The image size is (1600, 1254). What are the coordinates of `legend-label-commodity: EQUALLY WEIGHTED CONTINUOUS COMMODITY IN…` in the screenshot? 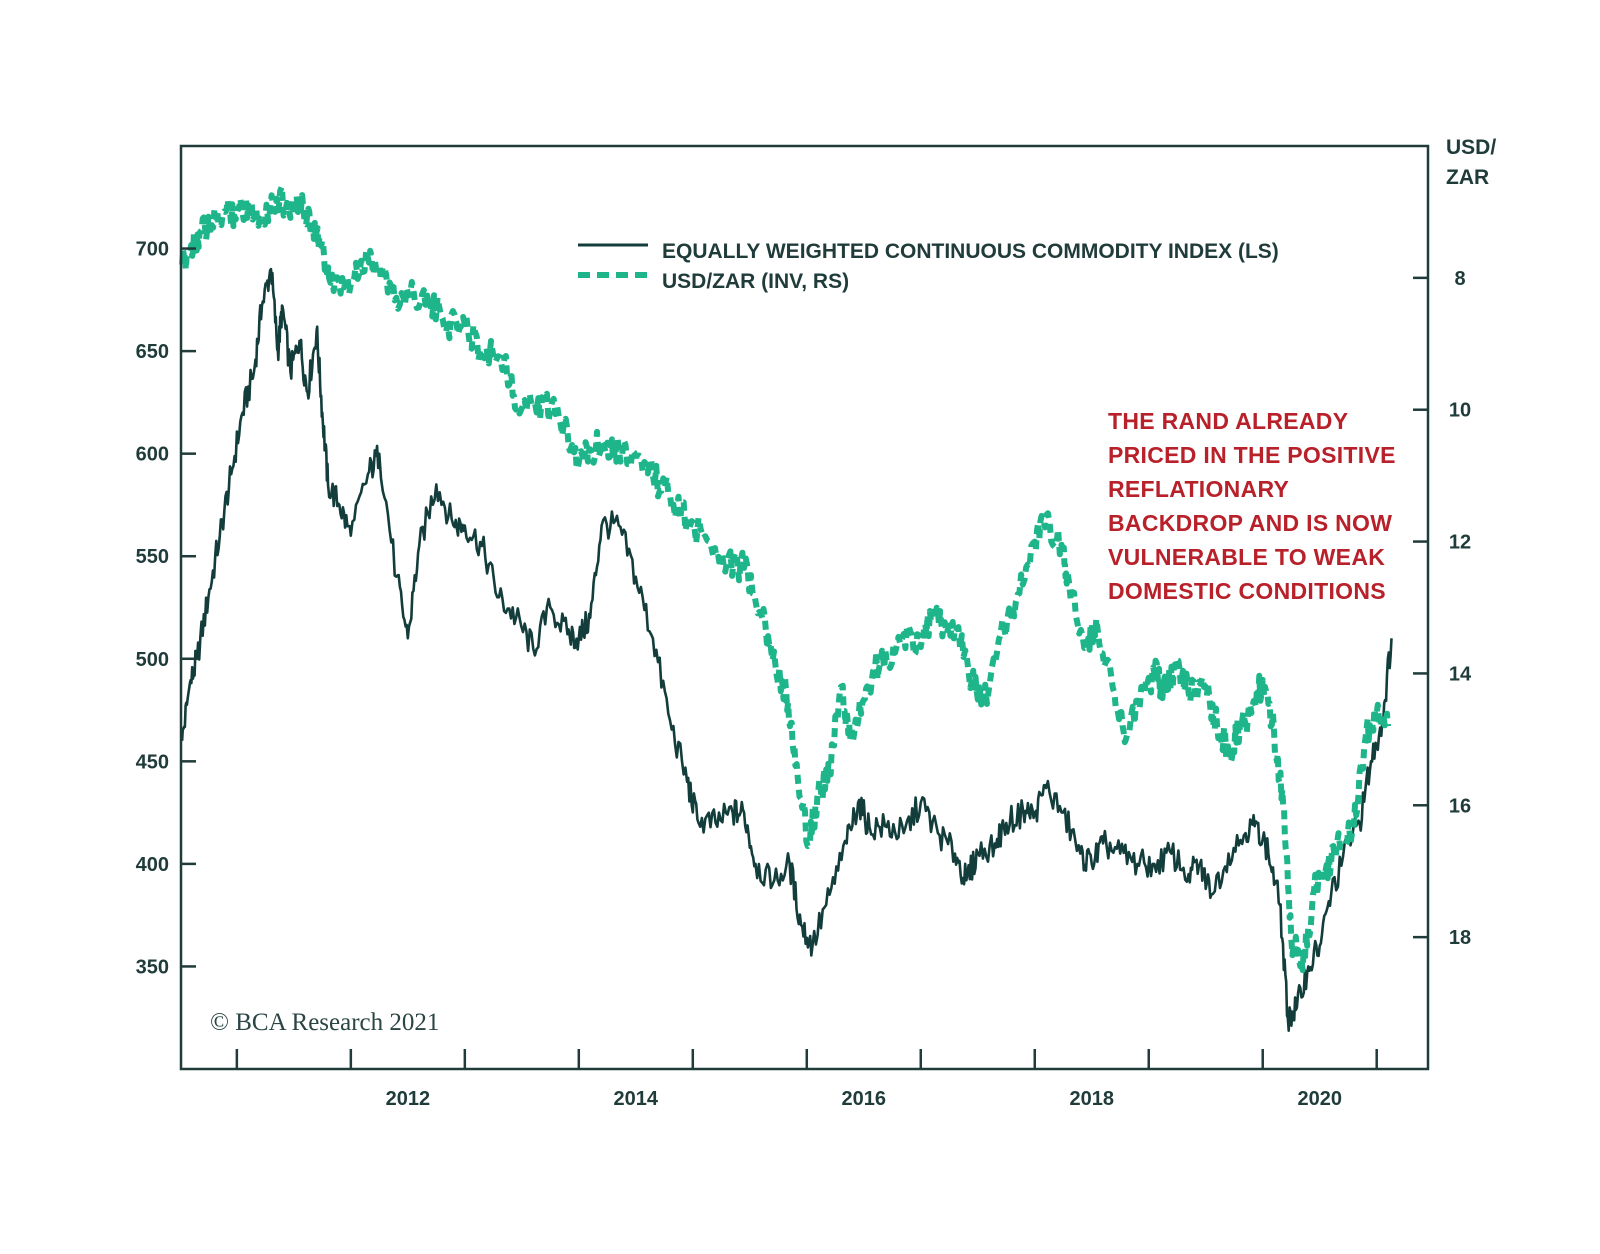 It's located at (970, 251).